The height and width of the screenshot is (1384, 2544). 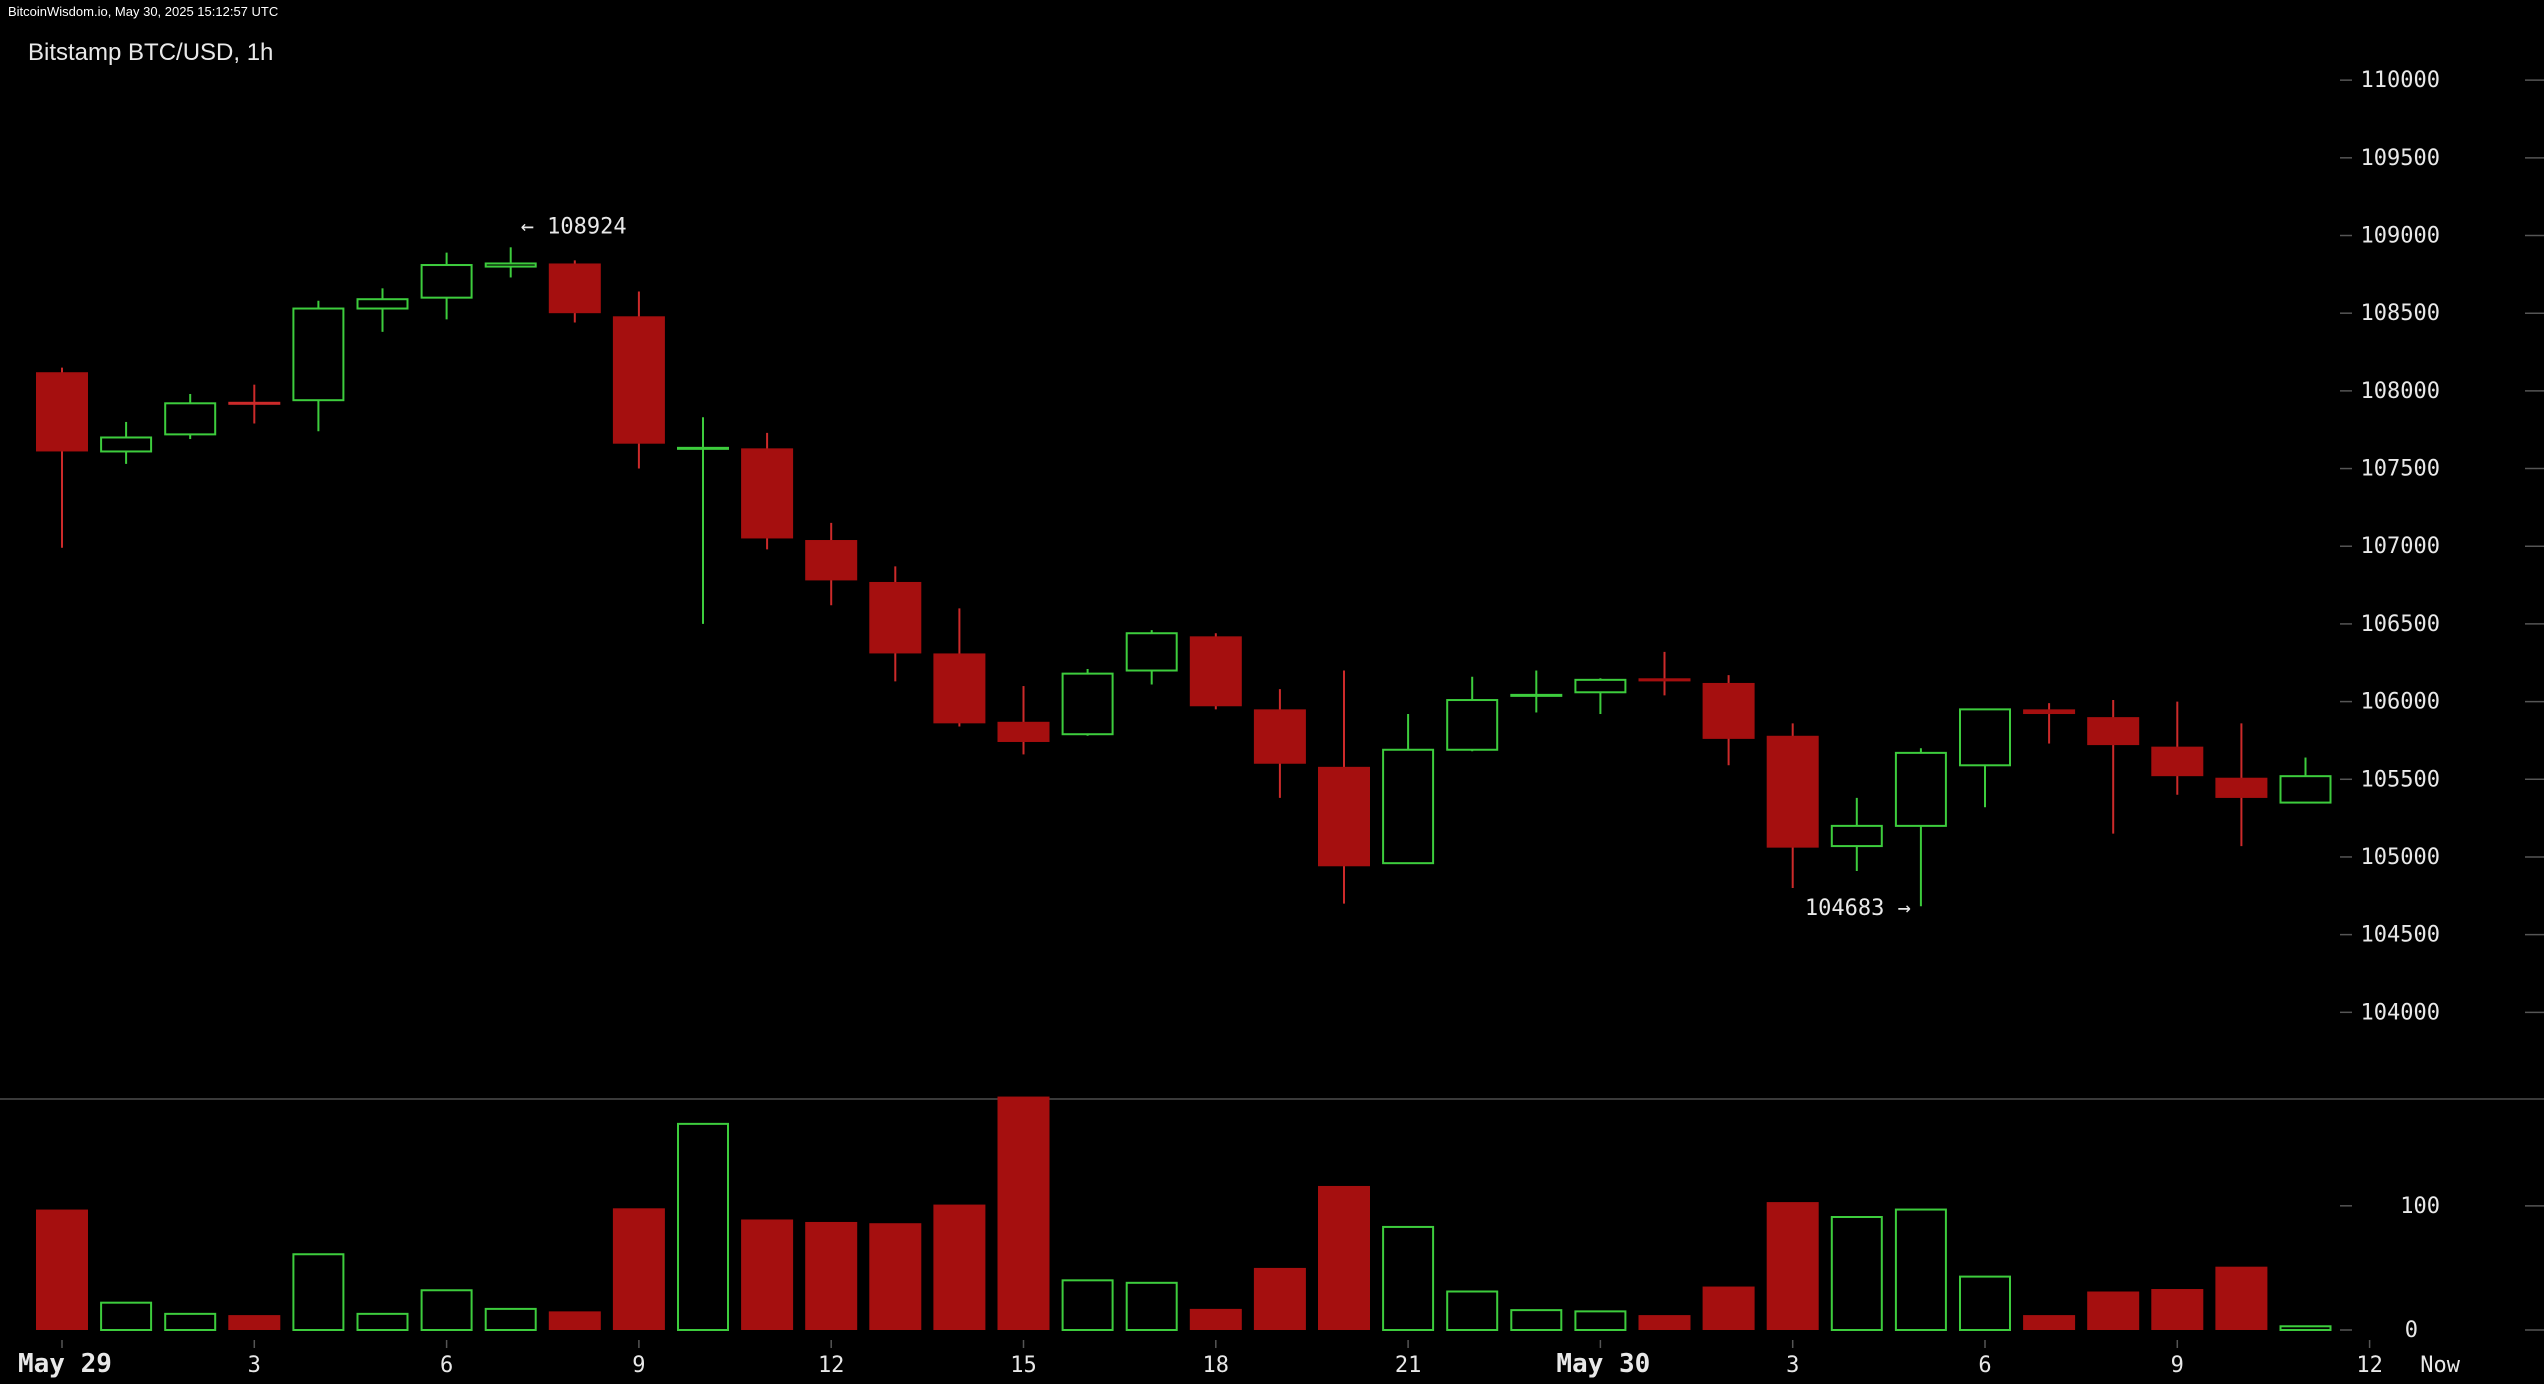 I want to click on low-annotation: 104683 →, so click(x=1858, y=908).